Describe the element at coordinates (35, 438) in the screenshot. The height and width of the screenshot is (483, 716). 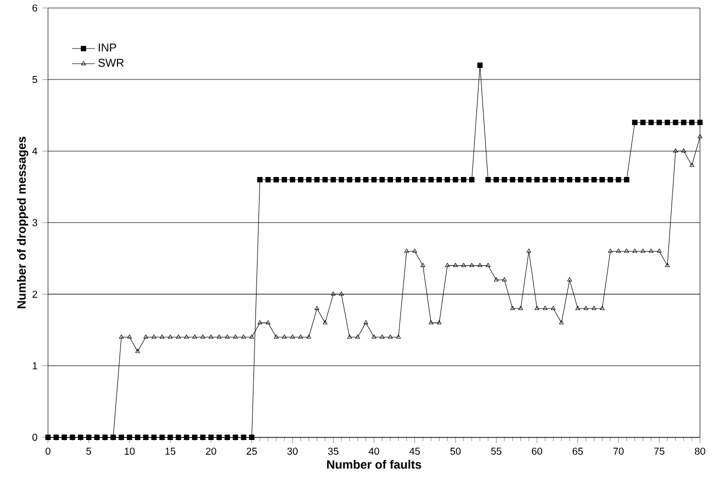
I see `y-tick-label: 0` at that location.